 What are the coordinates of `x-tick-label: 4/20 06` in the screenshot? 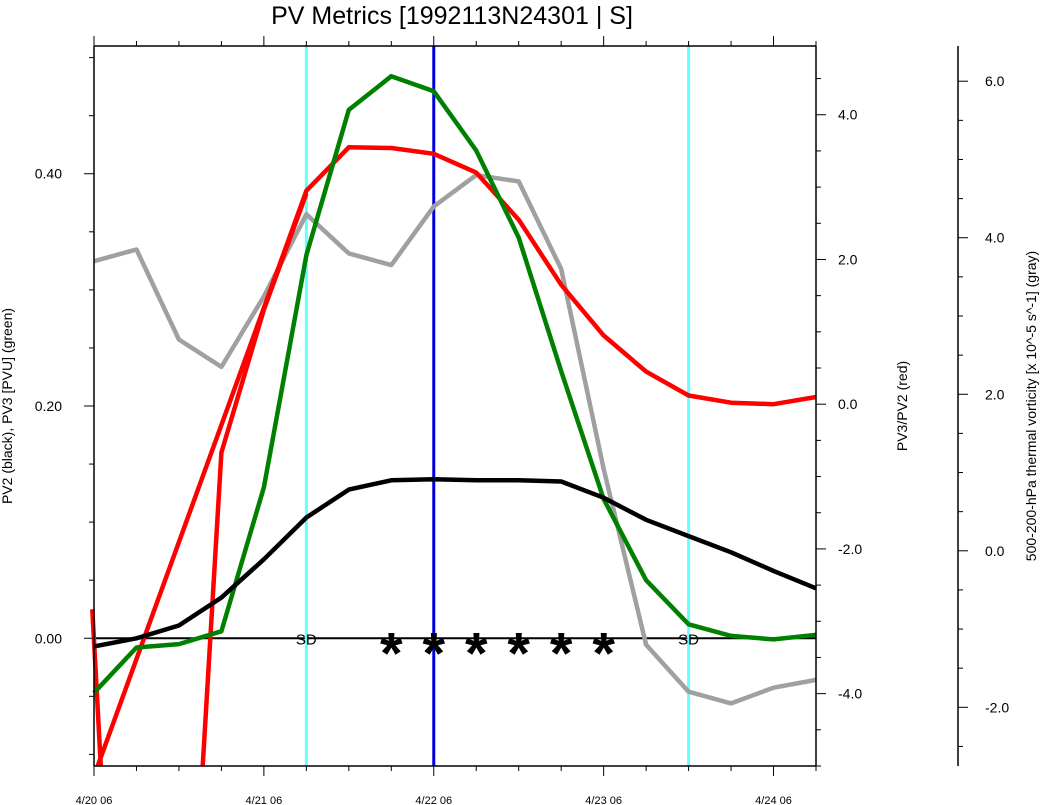 It's located at (94, 800).